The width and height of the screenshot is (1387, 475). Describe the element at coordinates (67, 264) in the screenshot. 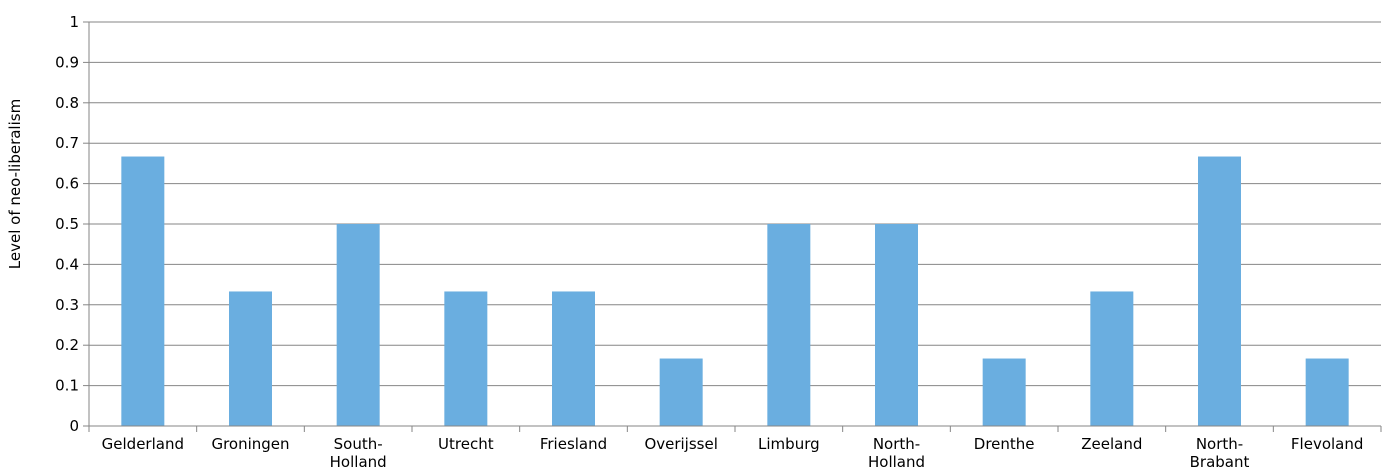

I see `y-tick-label: 0.4` at that location.